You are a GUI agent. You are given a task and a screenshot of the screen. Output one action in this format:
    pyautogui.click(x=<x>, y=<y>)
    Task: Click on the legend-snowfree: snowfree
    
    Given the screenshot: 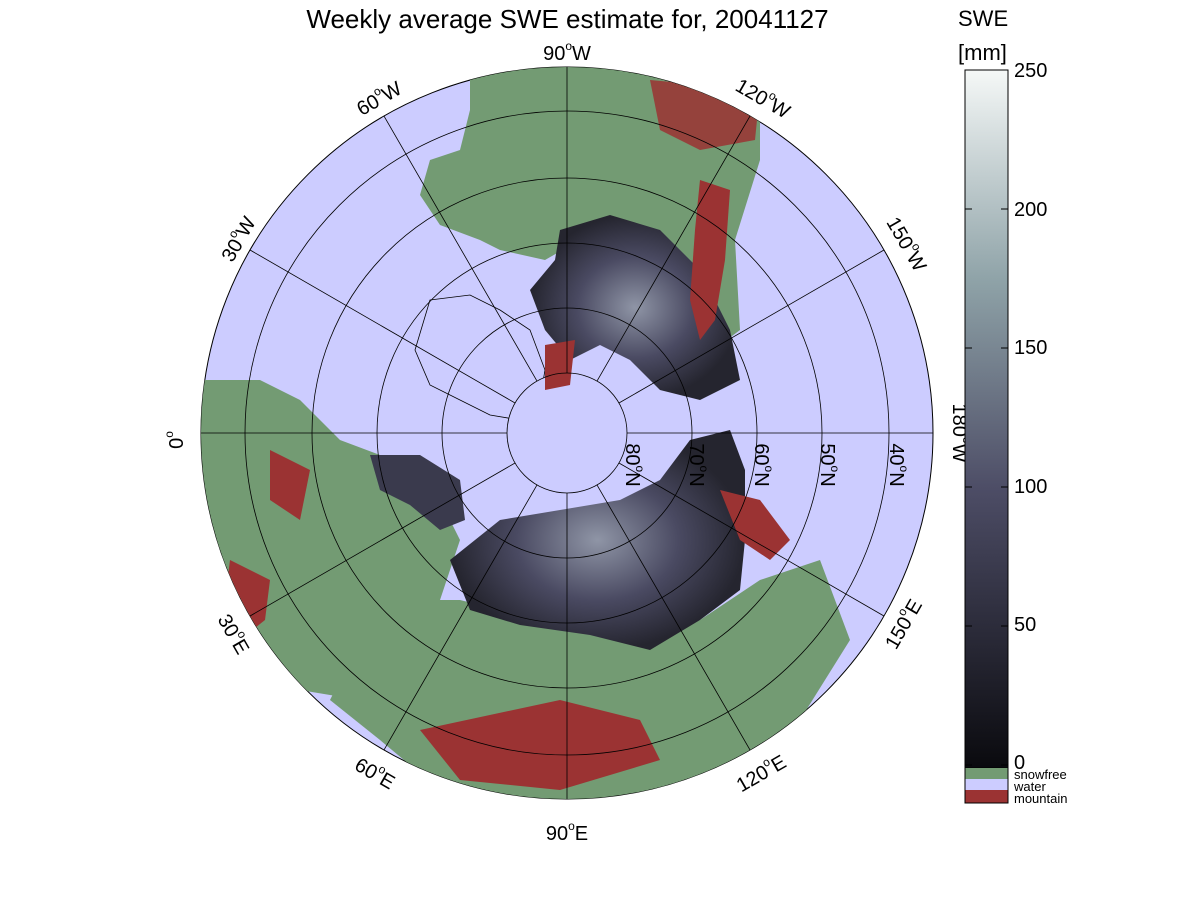 What is the action you would take?
    pyautogui.click(x=1040, y=774)
    